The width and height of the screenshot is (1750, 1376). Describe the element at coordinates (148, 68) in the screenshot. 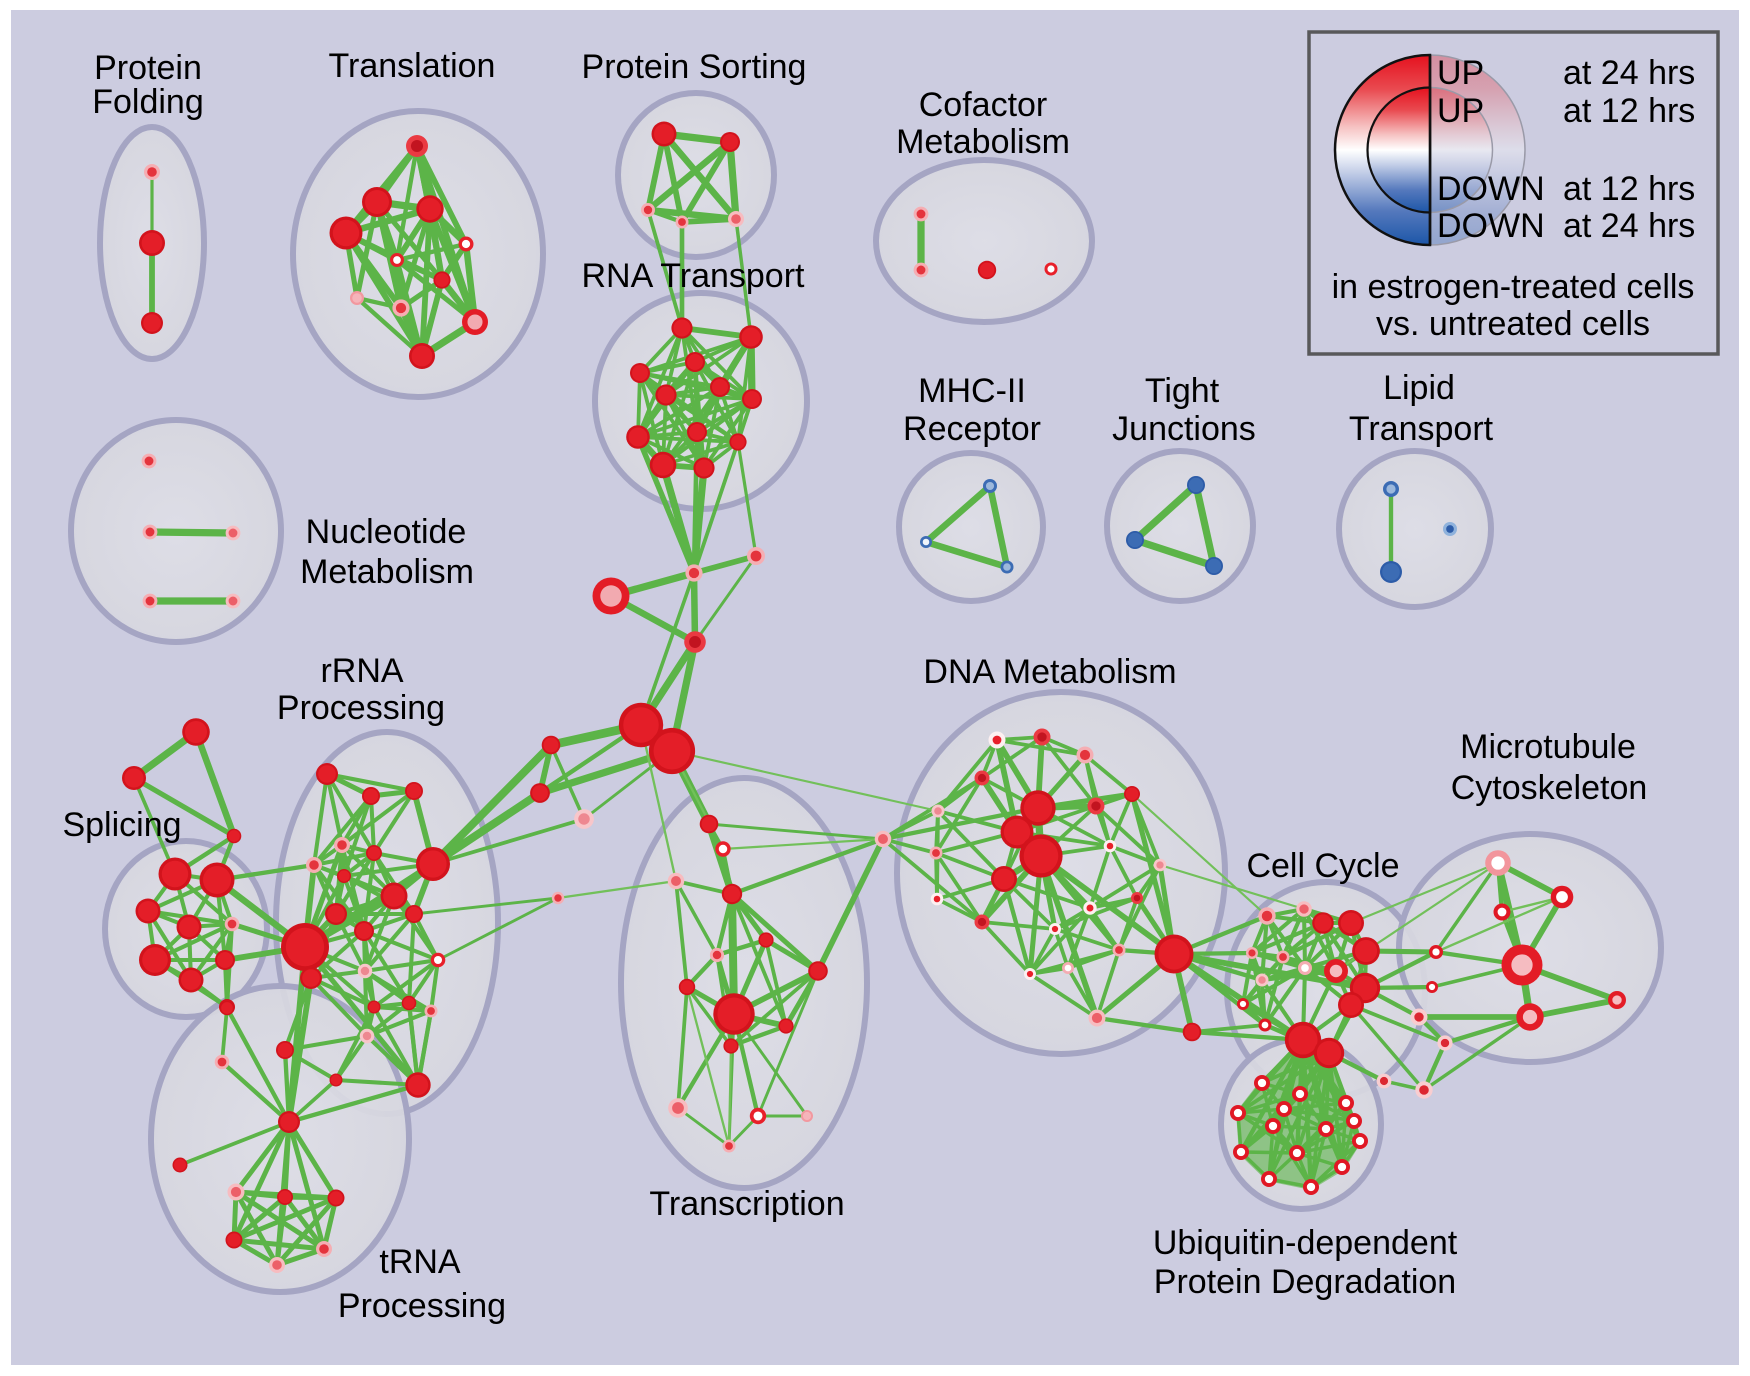

I see `svg-text: Protein` at that location.